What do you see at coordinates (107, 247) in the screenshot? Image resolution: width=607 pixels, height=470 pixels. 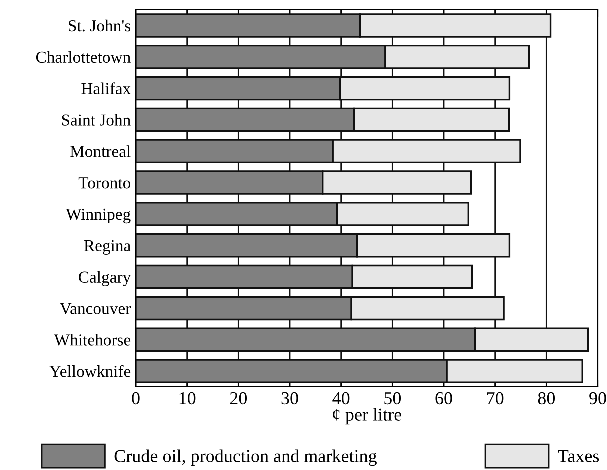 I see `y-tick-label: Regina` at bounding box center [107, 247].